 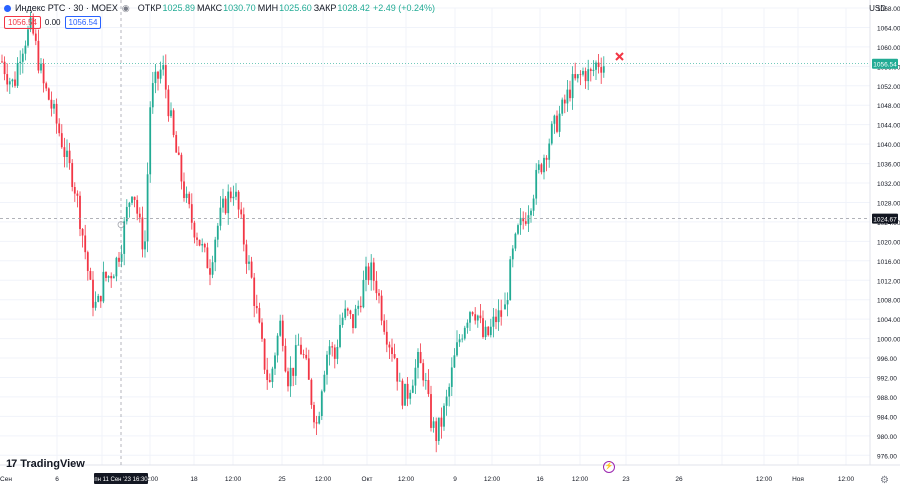 What do you see at coordinates (121, 478) in the screenshot?
I see `crosshair-time-tag` at bounding box center [121, 478].